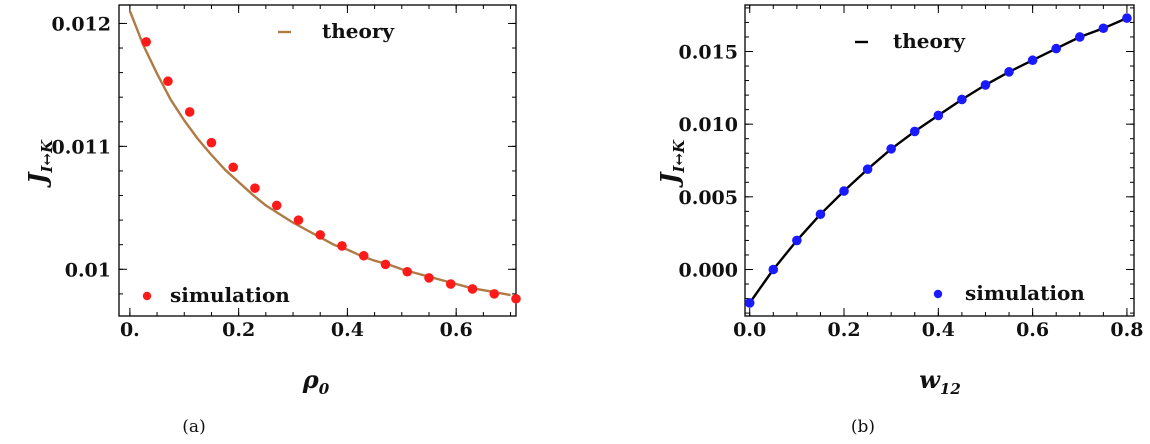  Describe the element at coordinates (82, 24) in the screenshot. I see `y-tick-label: 0.012` at that location.